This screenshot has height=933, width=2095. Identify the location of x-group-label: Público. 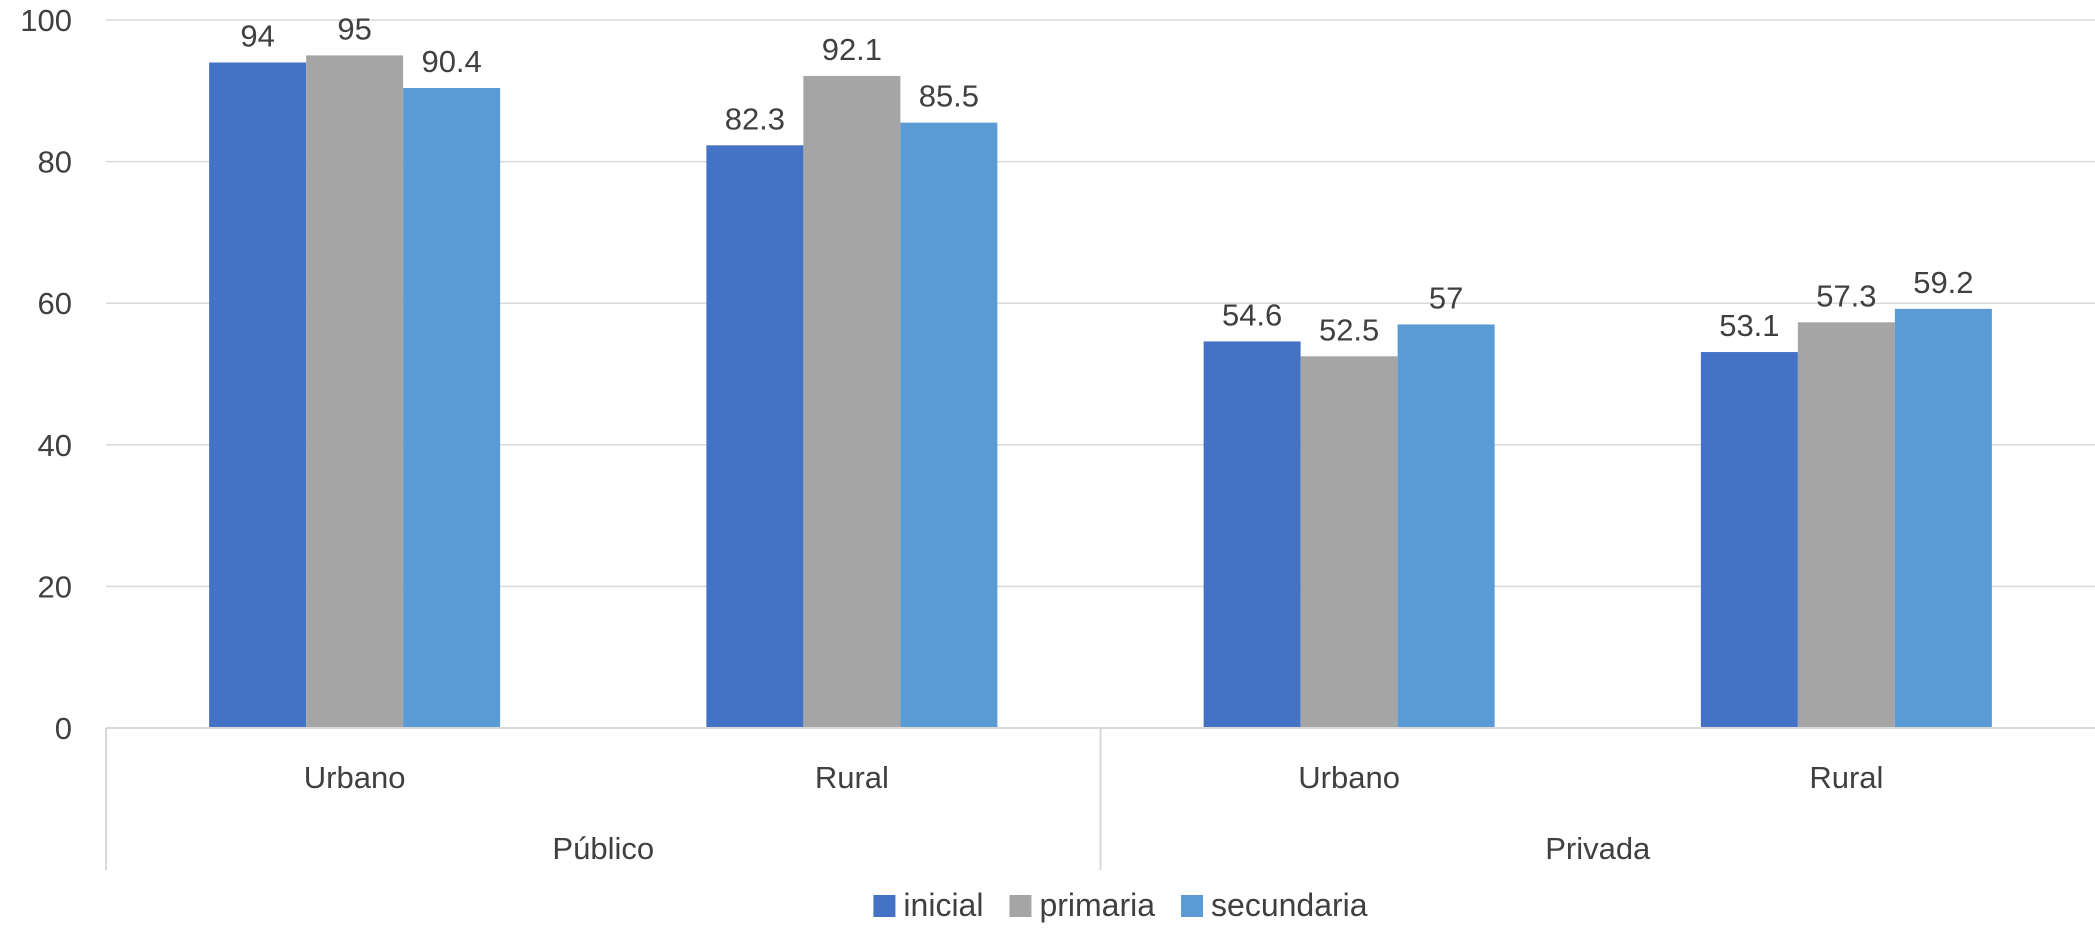
(603, 848).